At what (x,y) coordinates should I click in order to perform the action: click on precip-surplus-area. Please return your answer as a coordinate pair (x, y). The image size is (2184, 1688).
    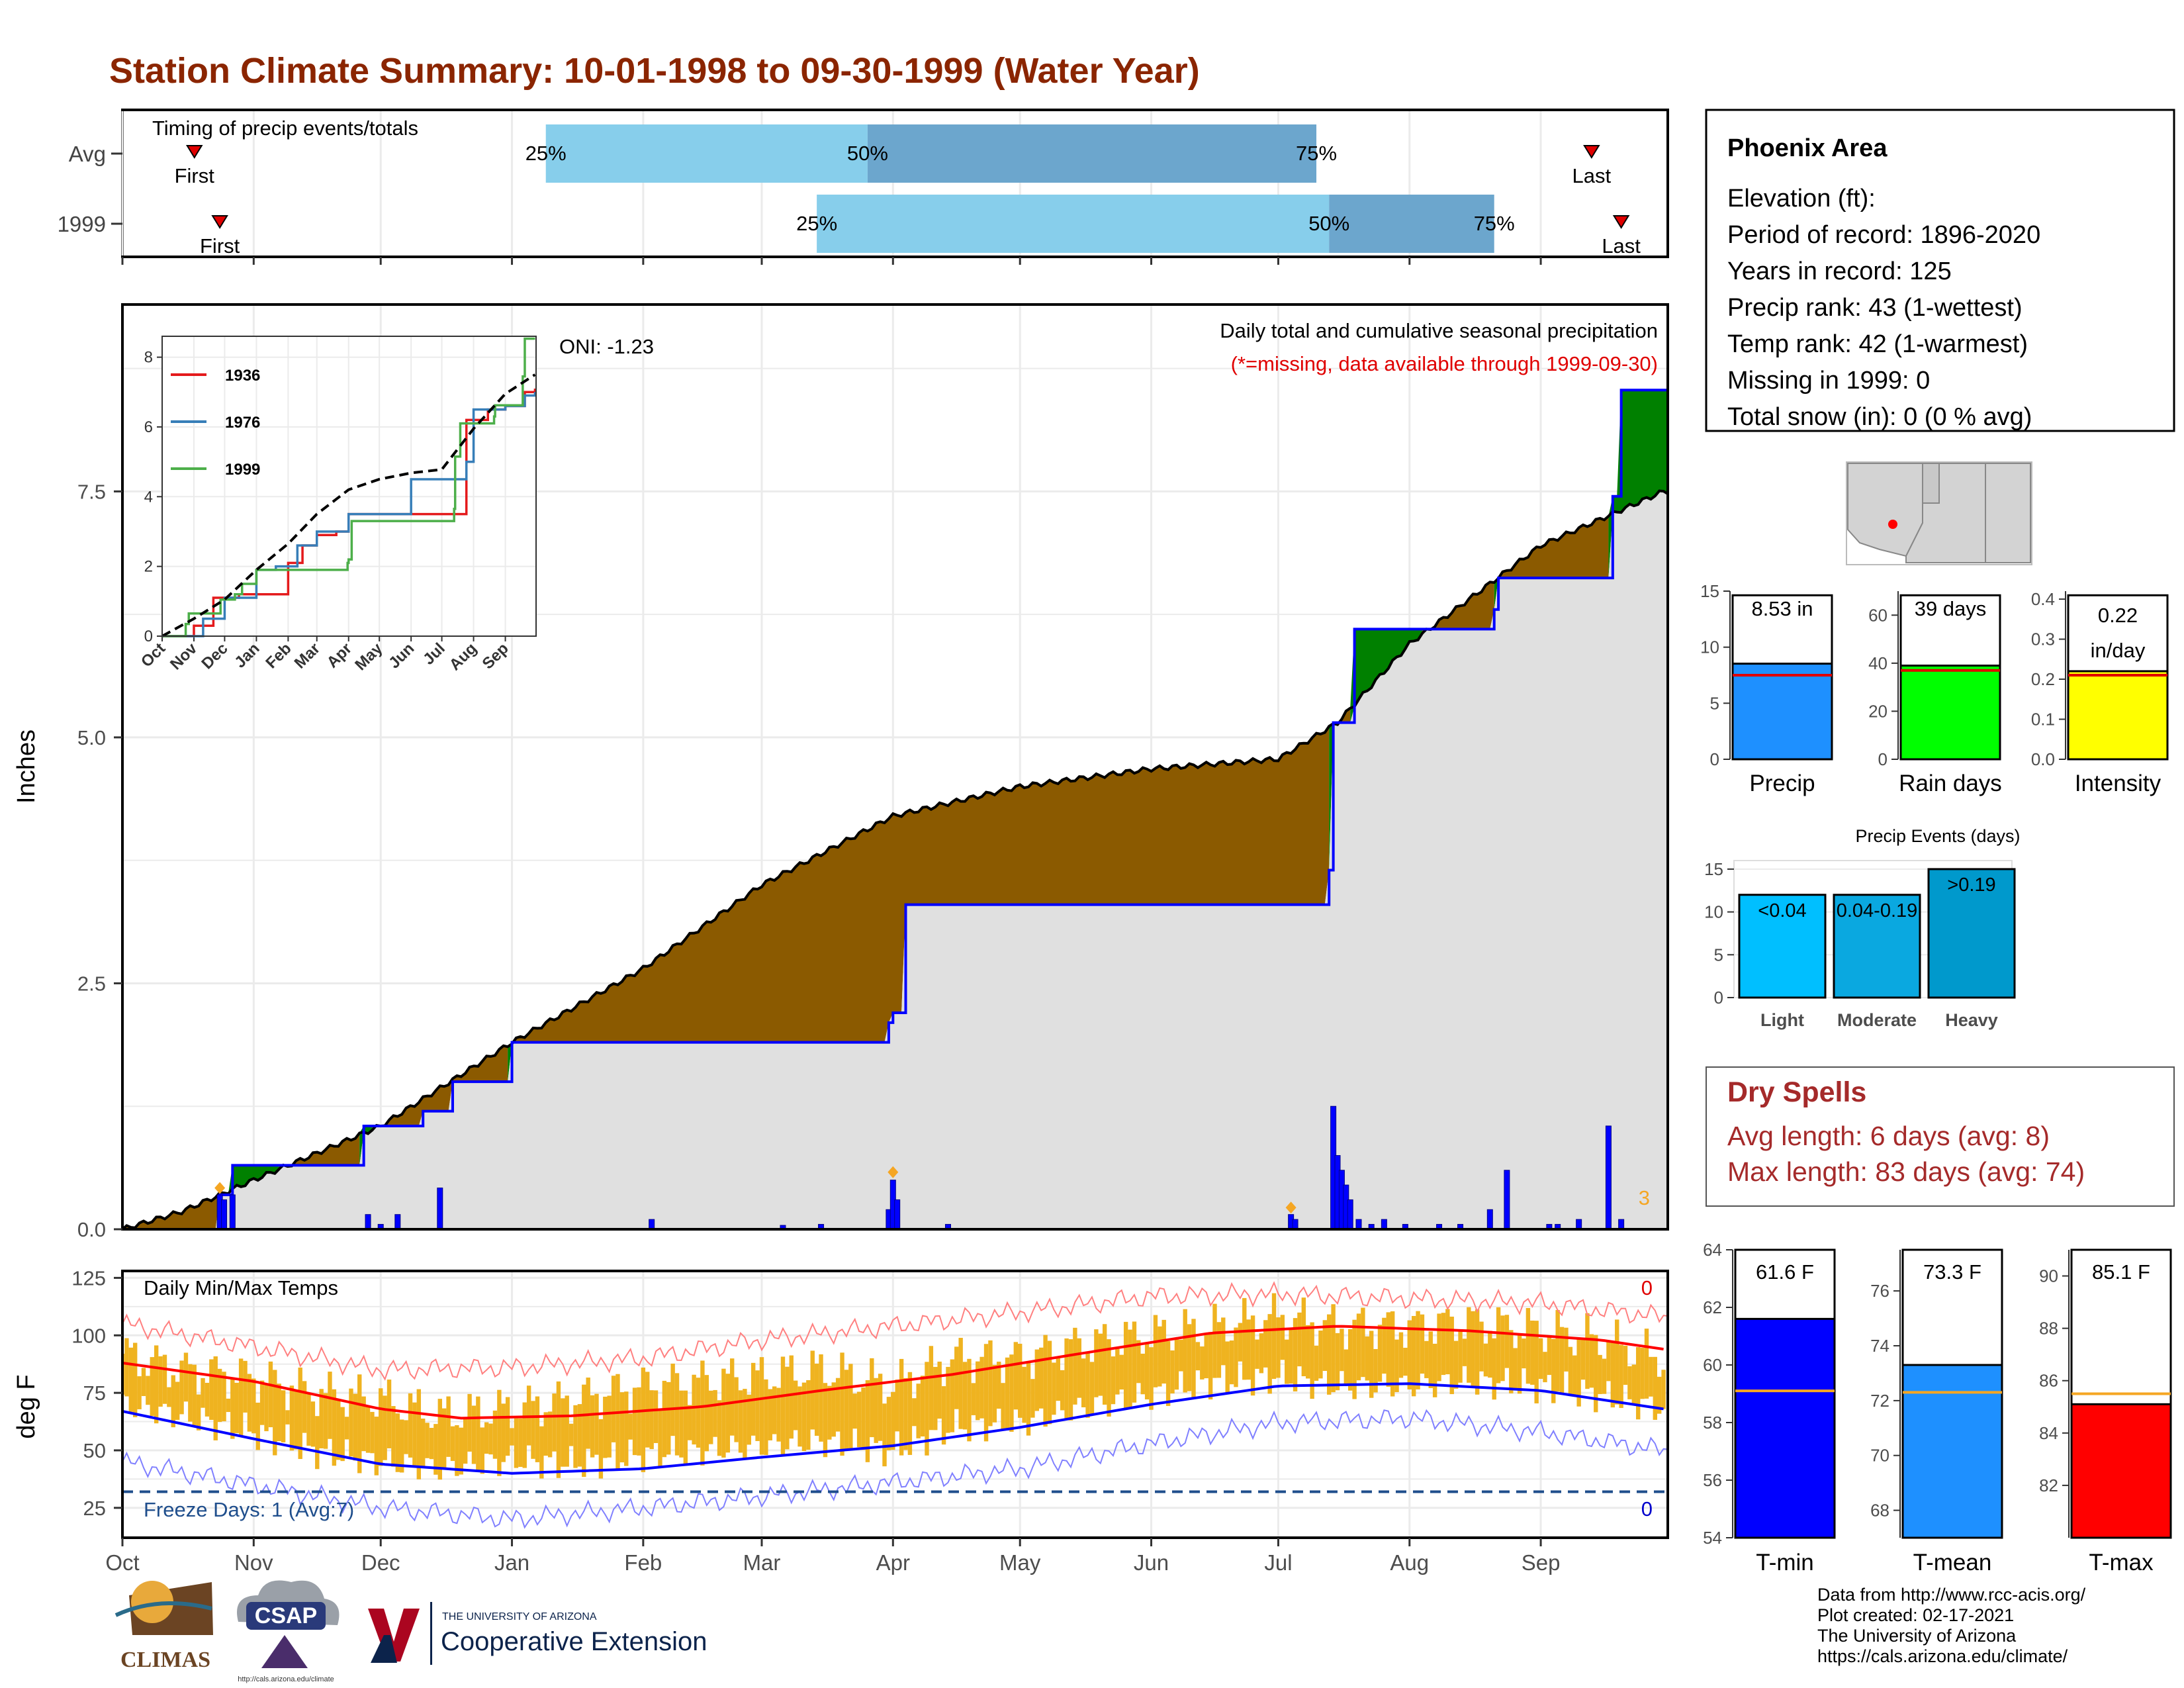
    Looking at the image, I should click on (1333, 796).